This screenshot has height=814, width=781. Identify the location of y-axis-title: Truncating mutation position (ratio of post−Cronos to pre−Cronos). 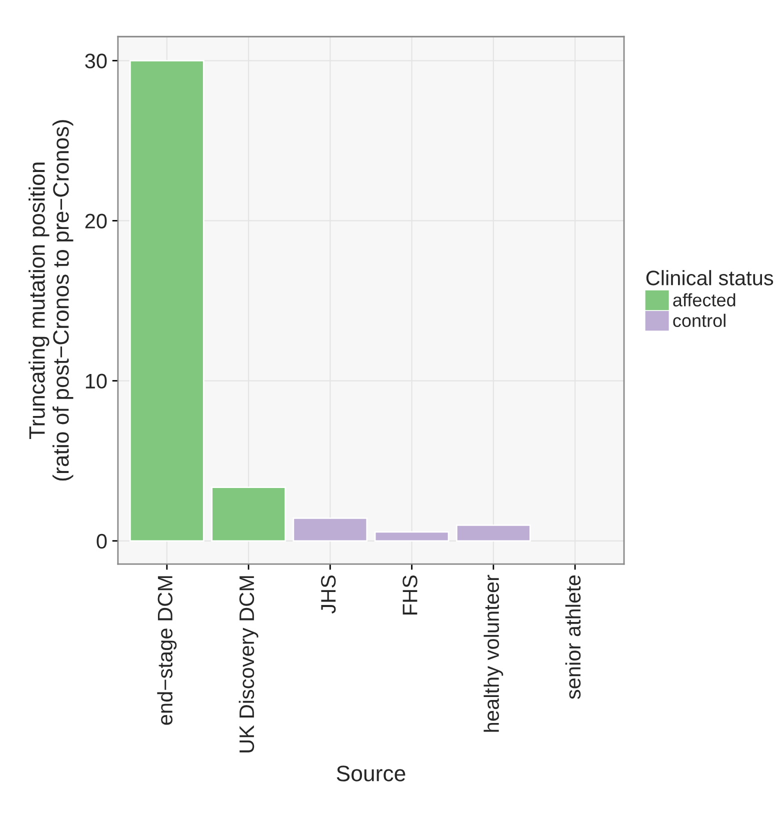
(51, 300).